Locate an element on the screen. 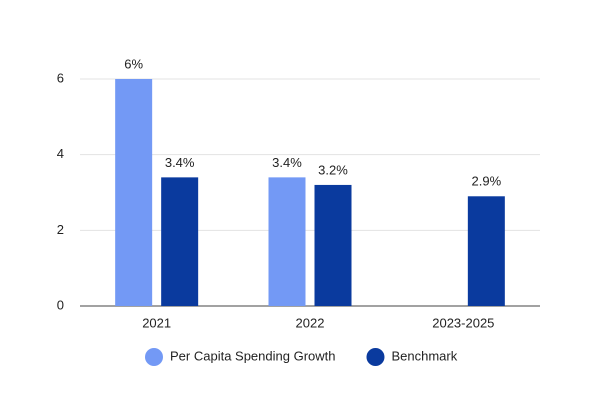  x-tick-label: 2023-2025 is located at coordinates (463, 322).